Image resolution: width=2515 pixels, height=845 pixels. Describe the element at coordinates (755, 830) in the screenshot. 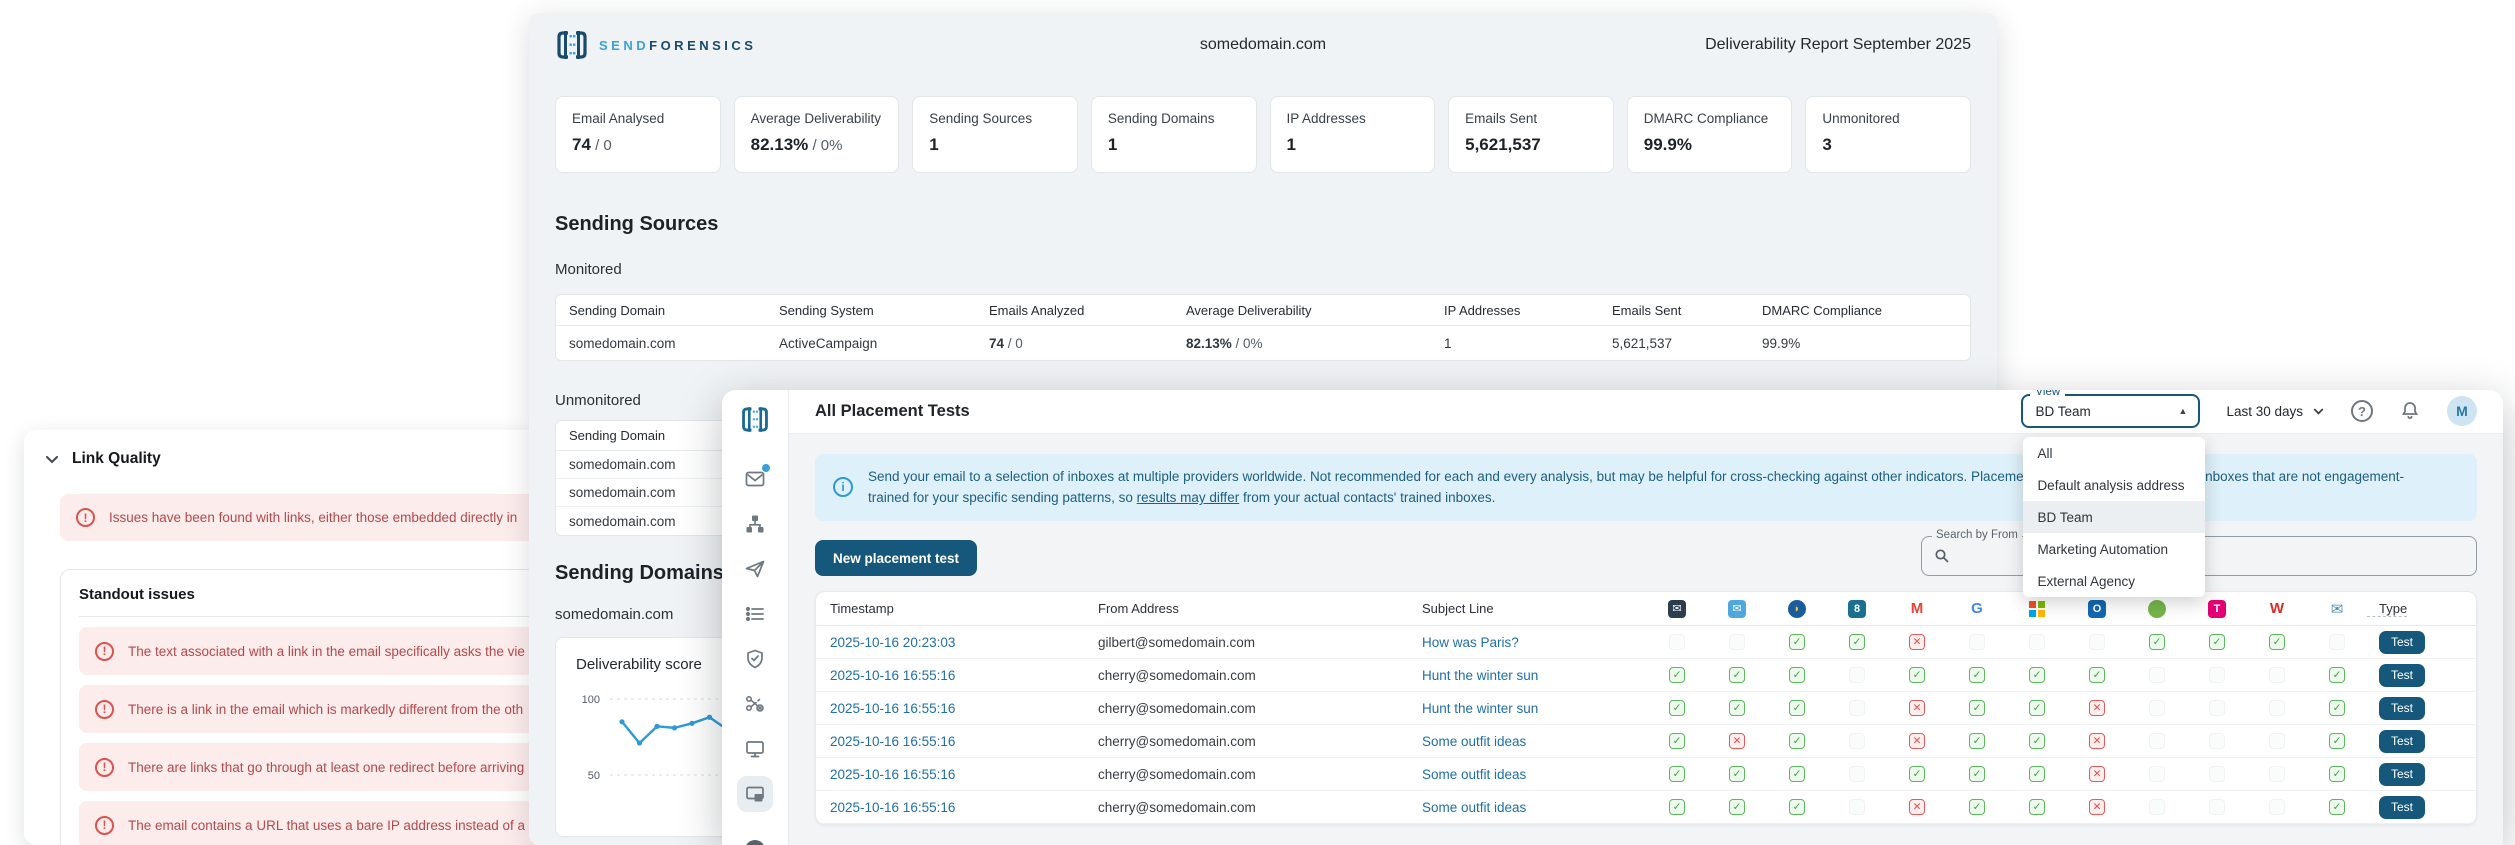

I see `sidebar-item-partial` at that location.